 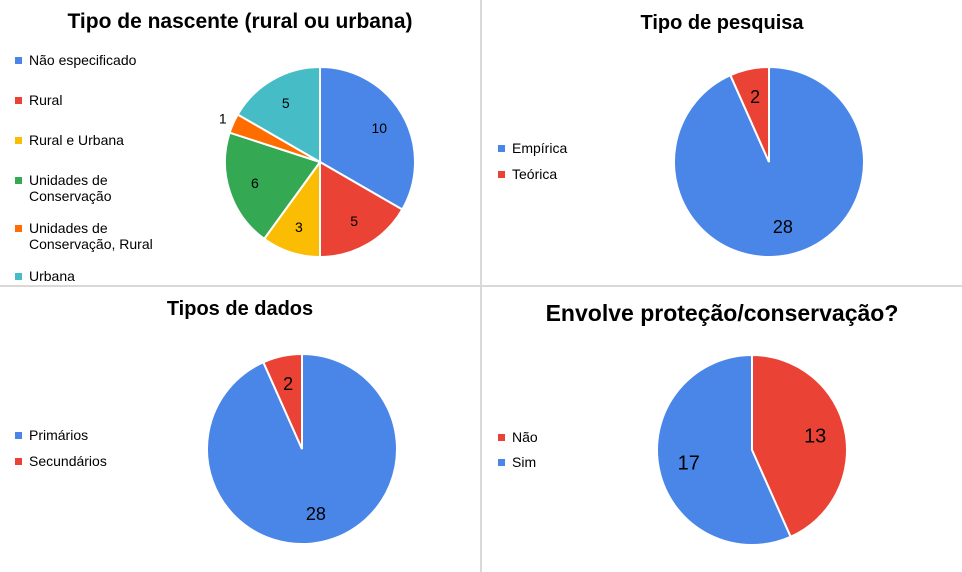 What do you see at coordinates (524, 462) in the screenshot?
I see `legend-label: Sim` at bounding box center [524, 462].